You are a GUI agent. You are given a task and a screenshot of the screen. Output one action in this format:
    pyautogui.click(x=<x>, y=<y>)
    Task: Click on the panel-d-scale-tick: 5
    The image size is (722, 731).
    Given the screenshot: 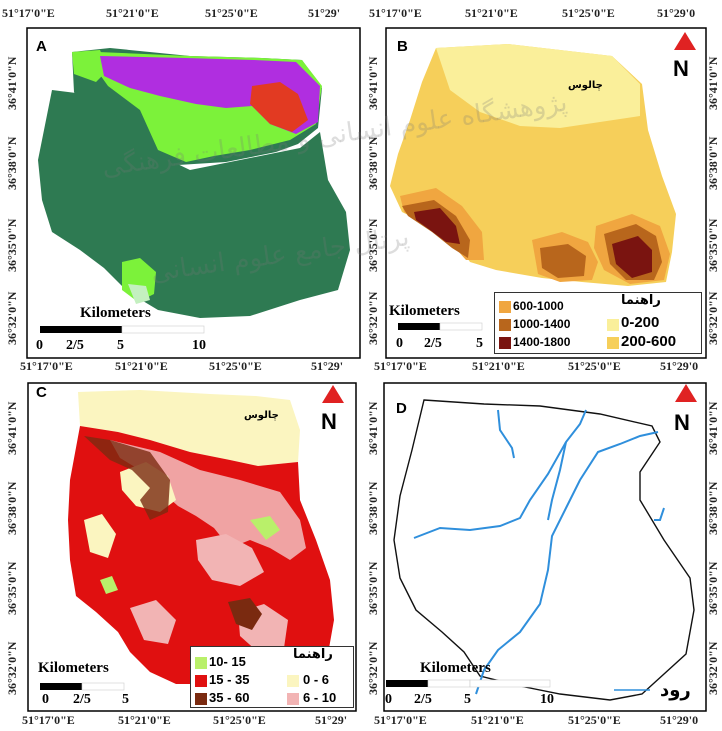 What is the action you would take?
    pyautogui.click(x=467, y=699)
    